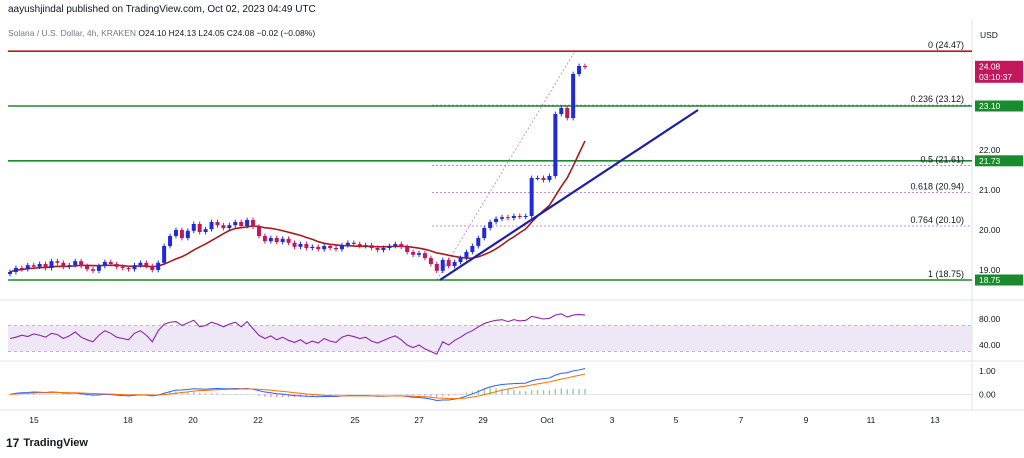 This screenshot has height=458, width=1024. Describe the element at coordinates (990, 150) in the screenshot. I see `price-tick-label: 22.00` at that location.